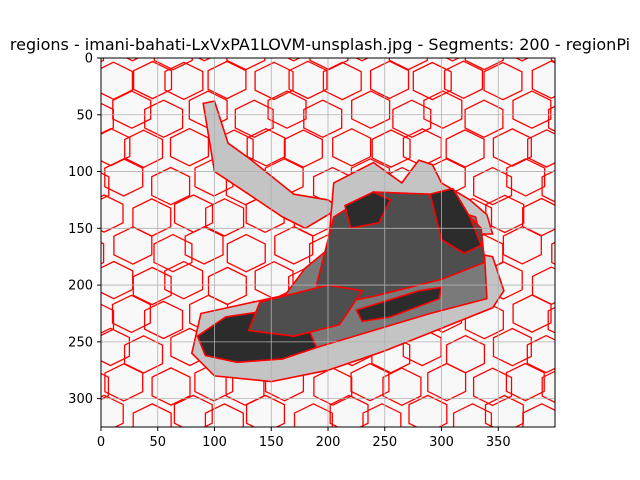 The height and width of the screenshot is (480, 640). What do you see at coordinates (328, 442) in the screenshot?
I see `x-tick-label: 200` at bounding box center [328, 442].